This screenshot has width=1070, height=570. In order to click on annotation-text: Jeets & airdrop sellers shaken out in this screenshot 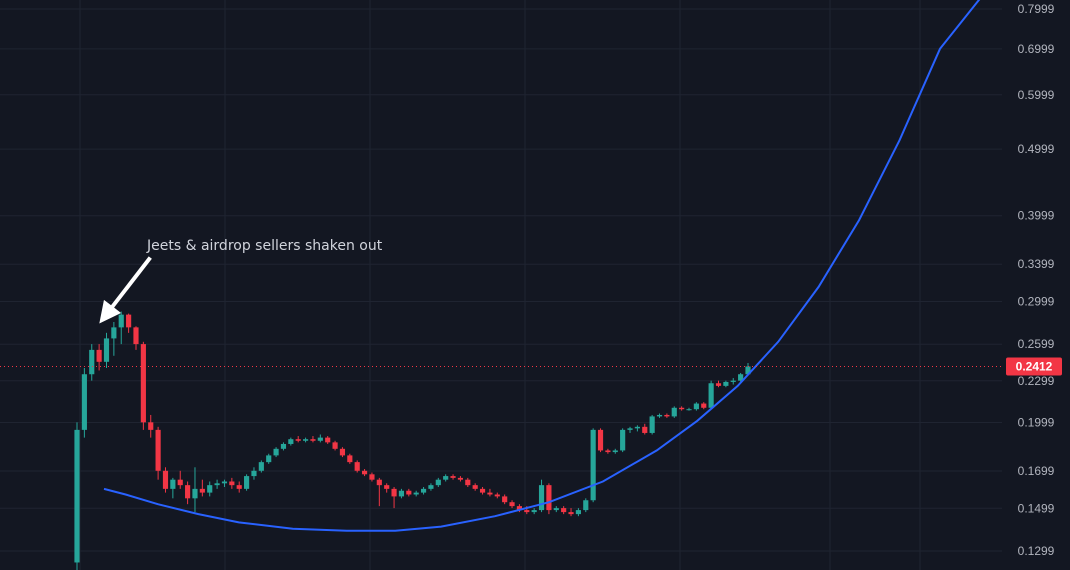, I will do `click(264, 246)`.